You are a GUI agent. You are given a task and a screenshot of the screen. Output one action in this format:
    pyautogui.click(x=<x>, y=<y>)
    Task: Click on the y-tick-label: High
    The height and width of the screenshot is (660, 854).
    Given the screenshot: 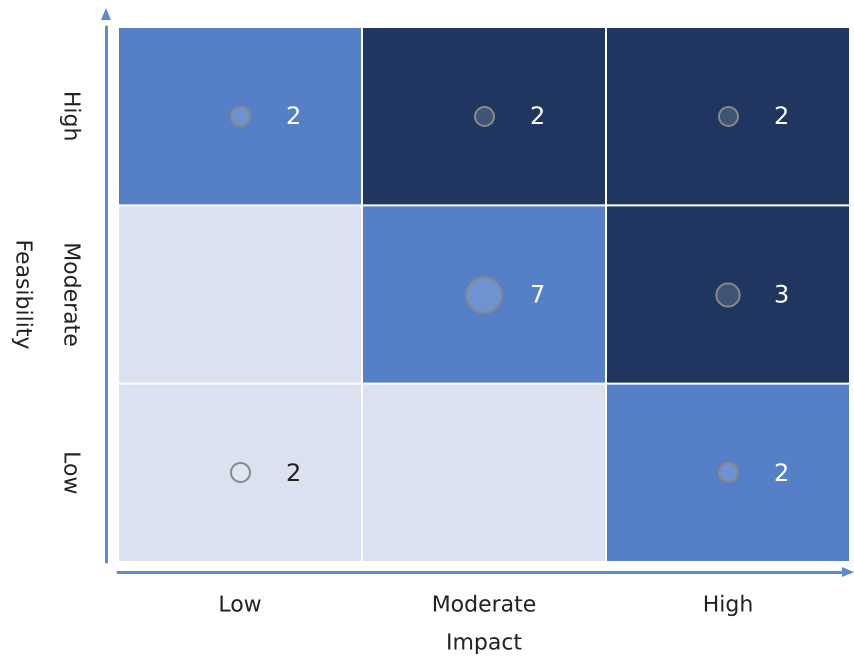 What is the action you would take?
    pyautogui.click(x=71, y=116)
    